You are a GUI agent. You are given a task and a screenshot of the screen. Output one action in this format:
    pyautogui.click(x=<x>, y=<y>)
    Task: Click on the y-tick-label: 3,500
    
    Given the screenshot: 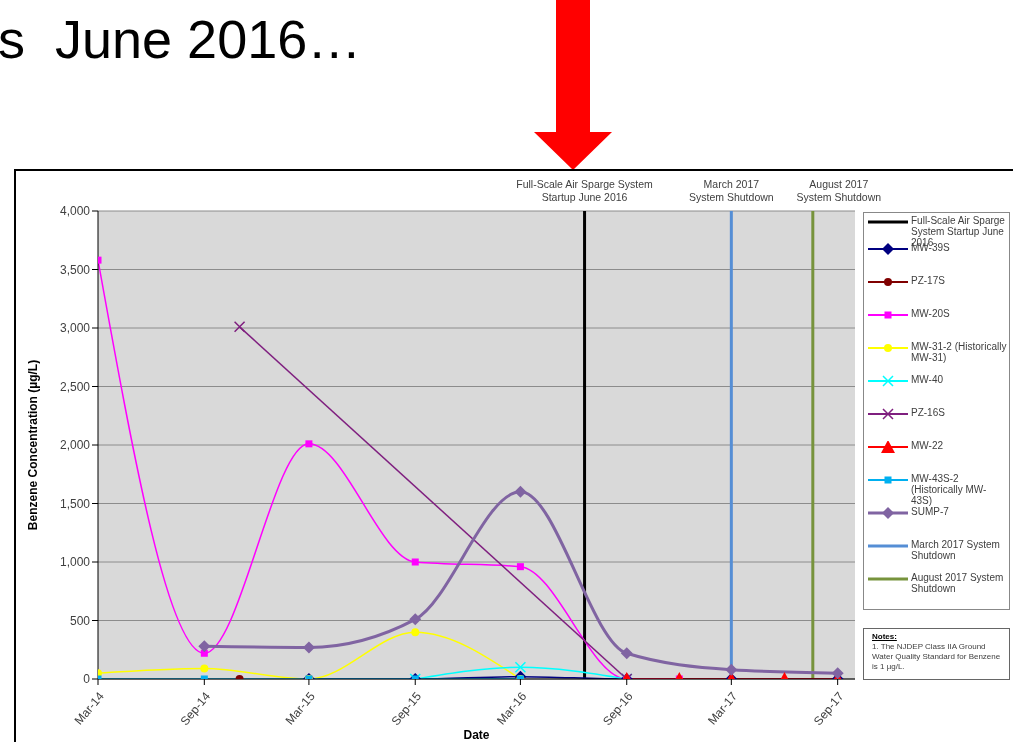 What is the action you would take?
    pyautogui.click(x=75, y=269)
    